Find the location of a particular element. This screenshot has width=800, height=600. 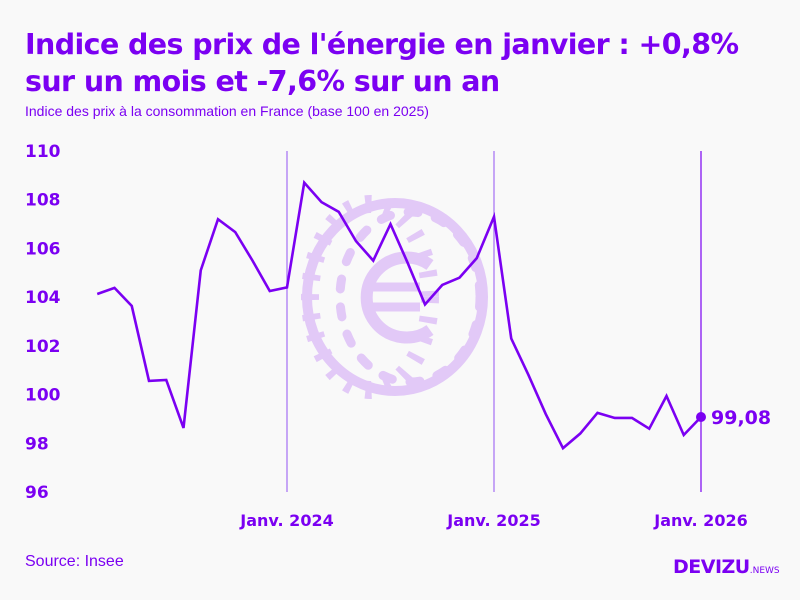

y-tick-label: 98 is located at coordinates (37, 444).